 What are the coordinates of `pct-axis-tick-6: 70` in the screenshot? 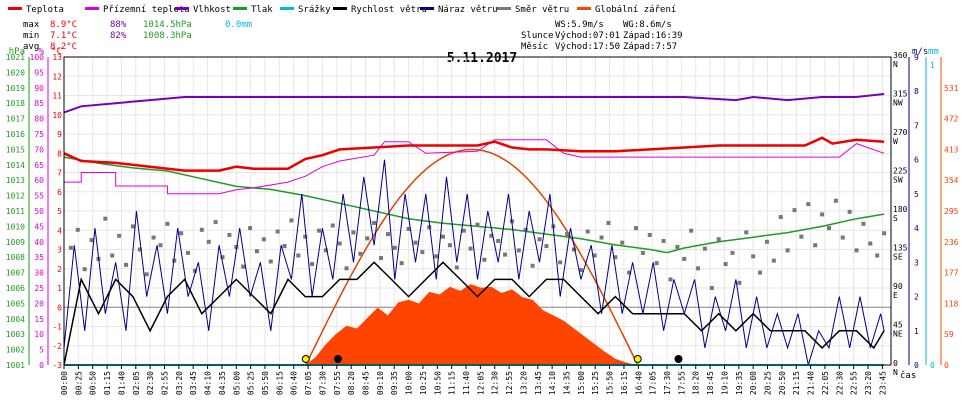 It's located at (39, 149).